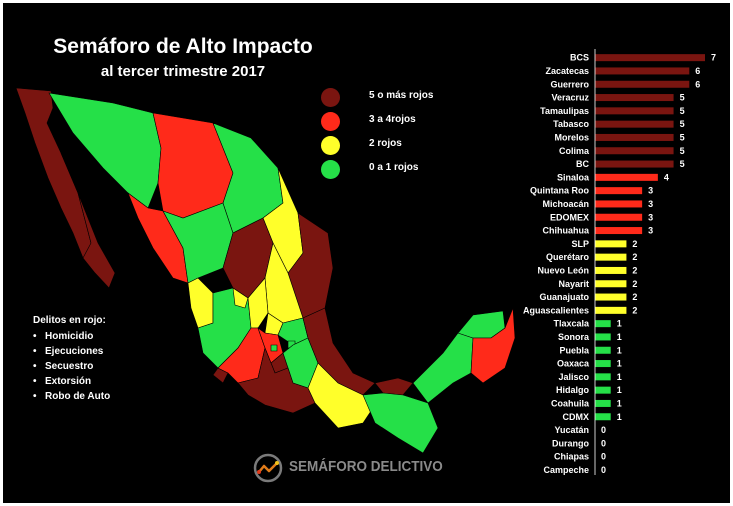 Image resolution: width=733 pixels, height=506 pixels. I want to click on value-label: 6, so click(697, 71).